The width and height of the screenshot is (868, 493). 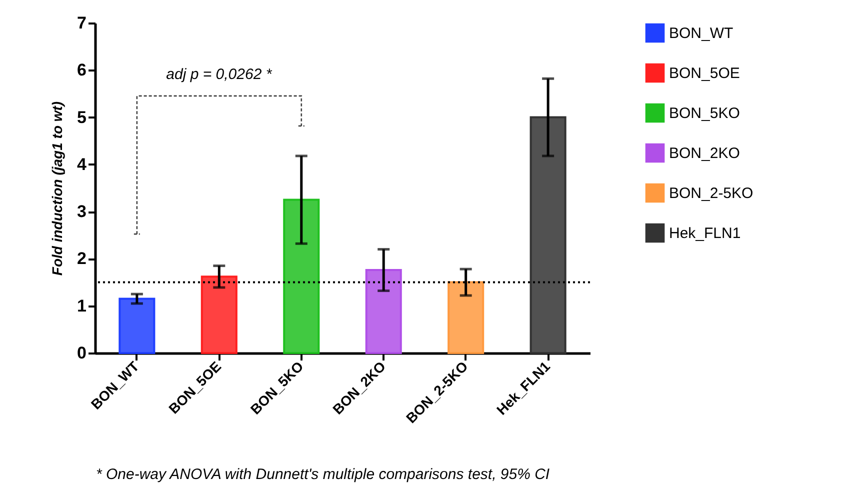 What do you see at coordinates (81, 70) in the screenshot?
I see `y-tick-label: 6` at bounding box center [81, 70].